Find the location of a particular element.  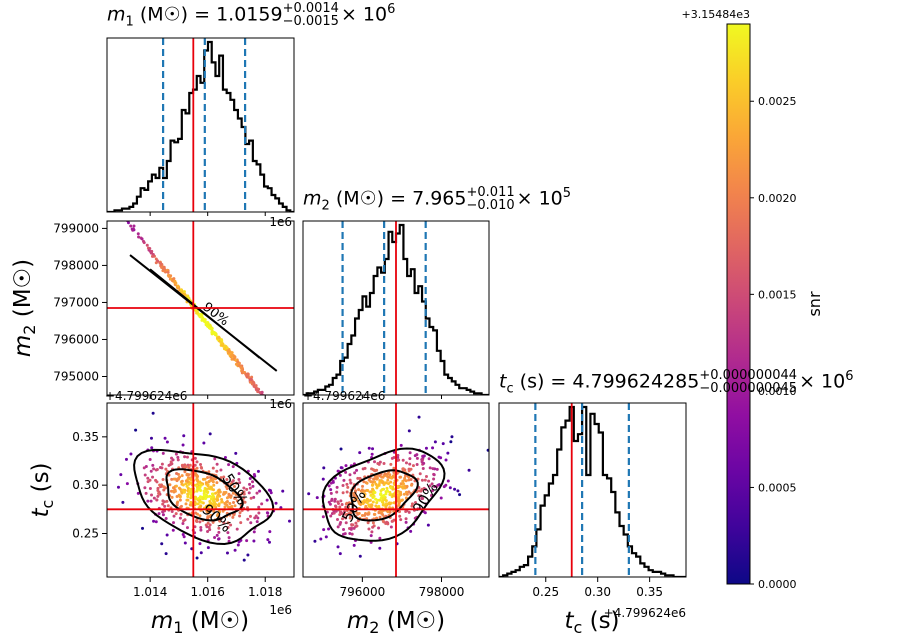

scatter-panel-m1-m2 is located at coordinates (220, 342).